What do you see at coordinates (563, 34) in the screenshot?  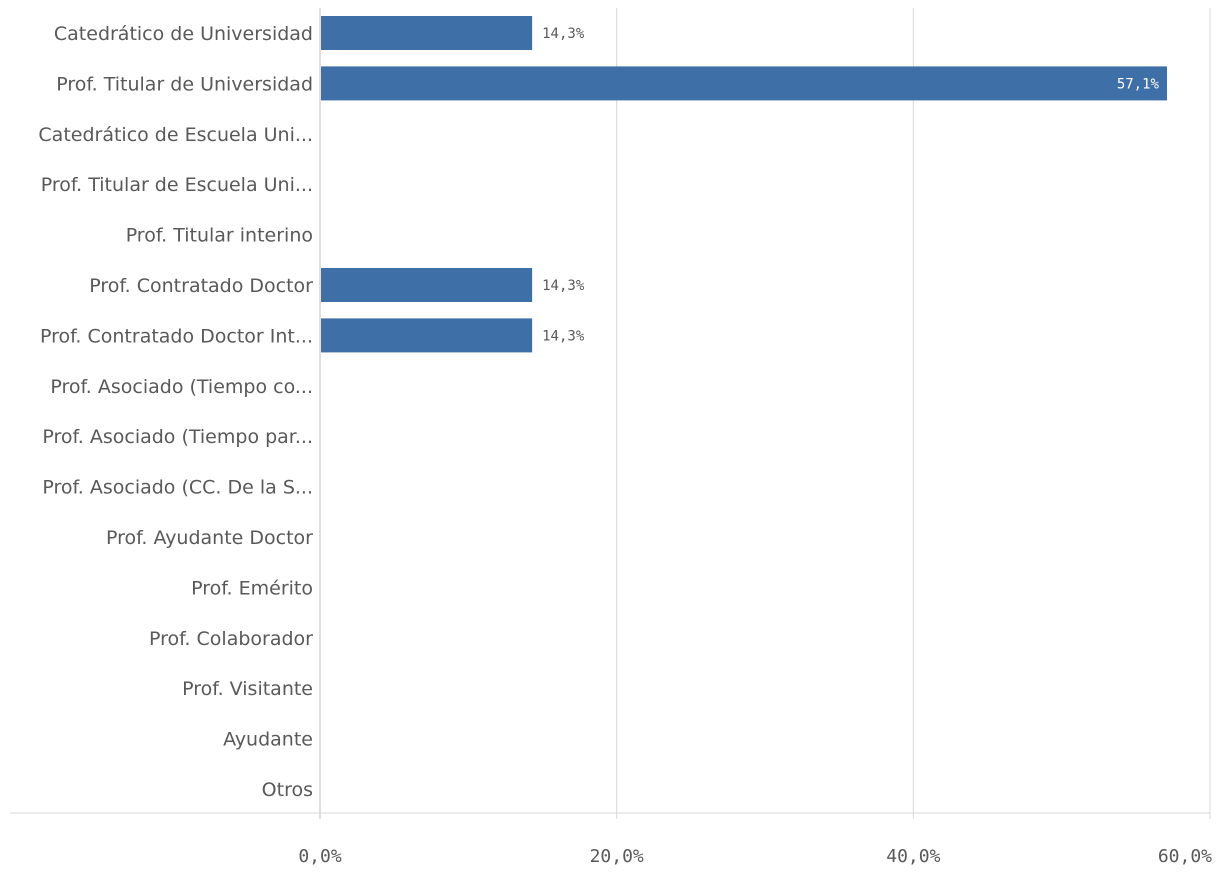 I see `data-label-0: 14,3%` at bounding box center [563, 34].